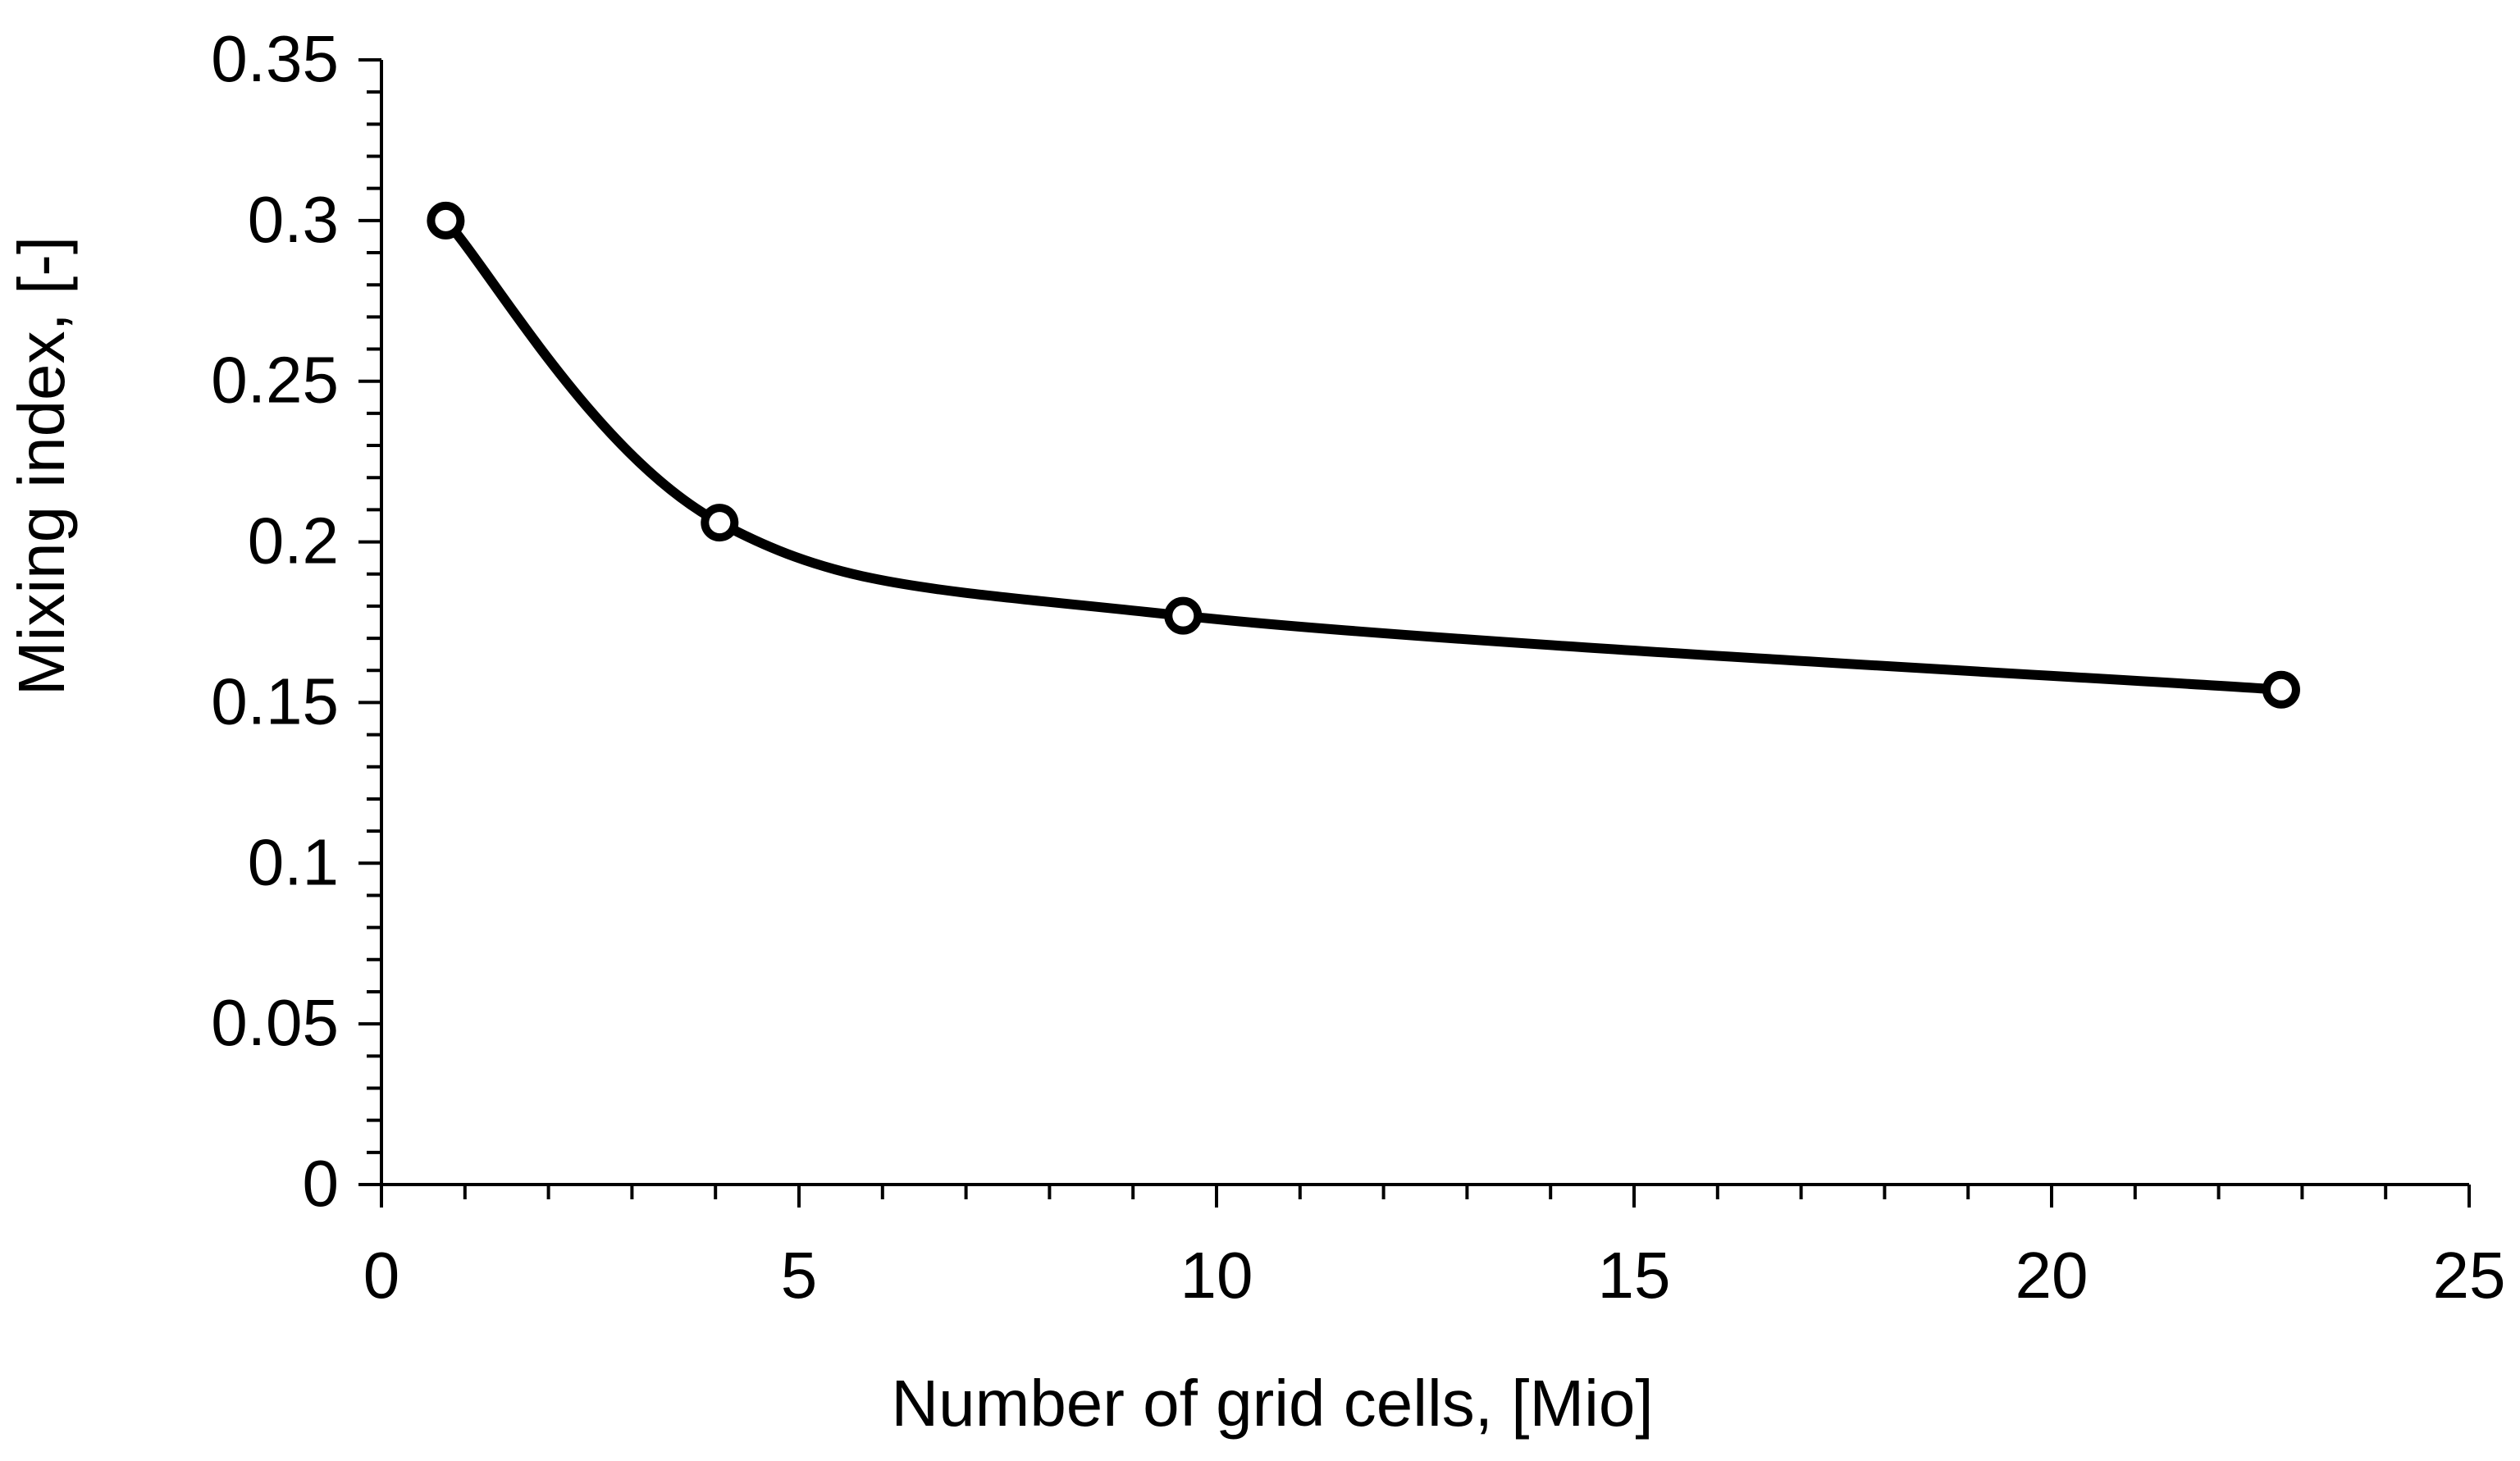 The height and width of the screenshot is (1461, 2520). I want to click on x-tick-label: 15, so click(1635, 1275).